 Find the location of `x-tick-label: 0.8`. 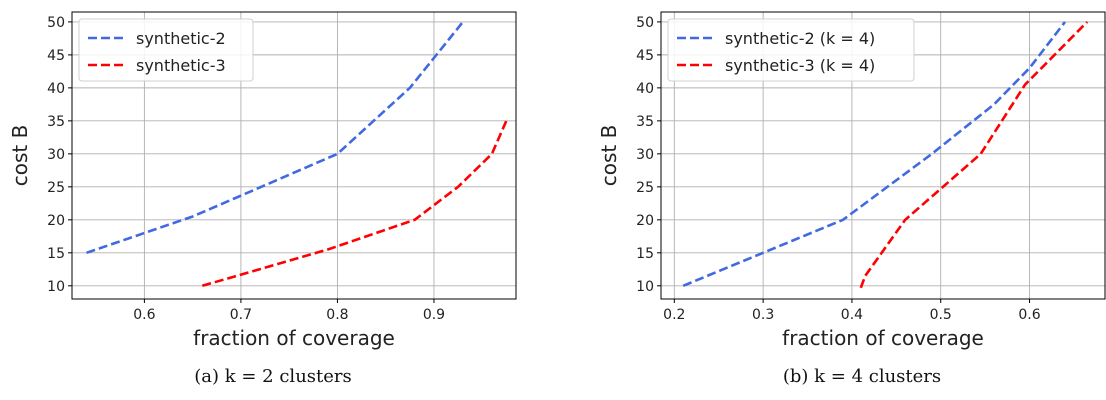

x-tick-label: 0.8 is located at coordinates (337, 315).